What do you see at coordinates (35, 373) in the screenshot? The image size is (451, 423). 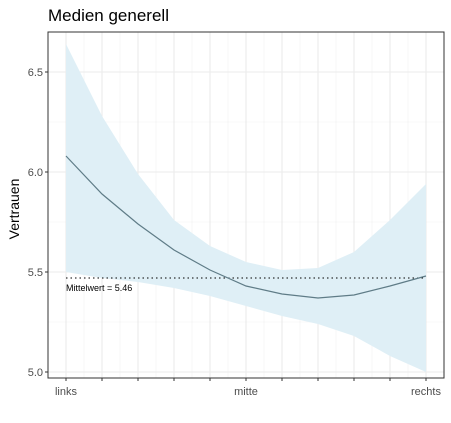 I see `y-tick-label: 5.0` at bounding box center [35, 373].